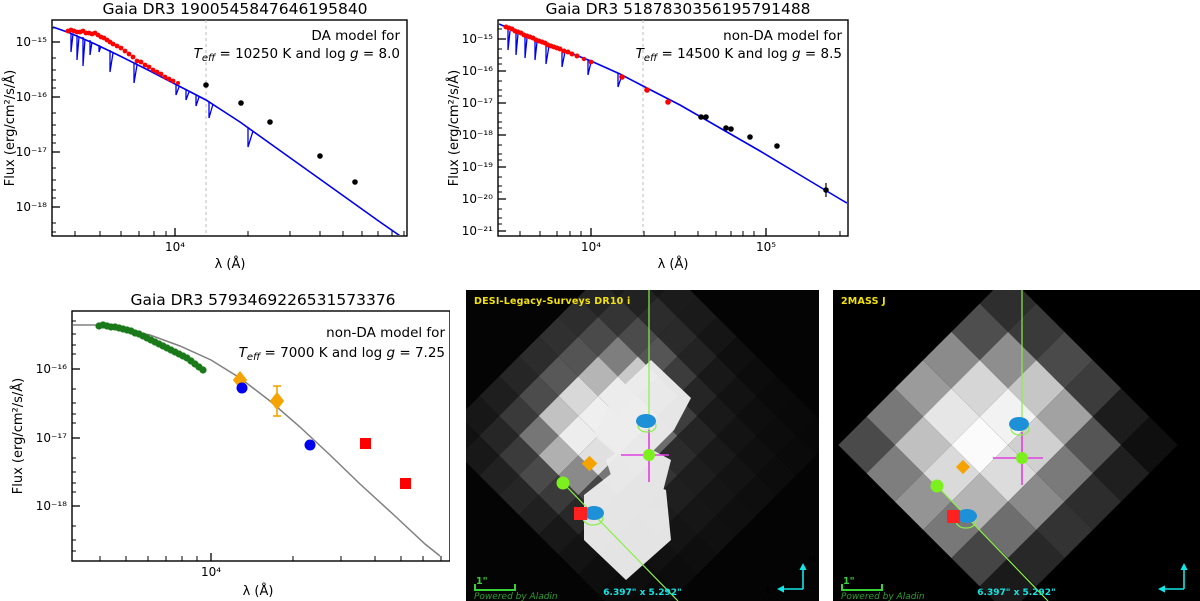  I want to click on model-annotation-line2: Teff = 14500 K and log g = 8.5, so click(739, 55).